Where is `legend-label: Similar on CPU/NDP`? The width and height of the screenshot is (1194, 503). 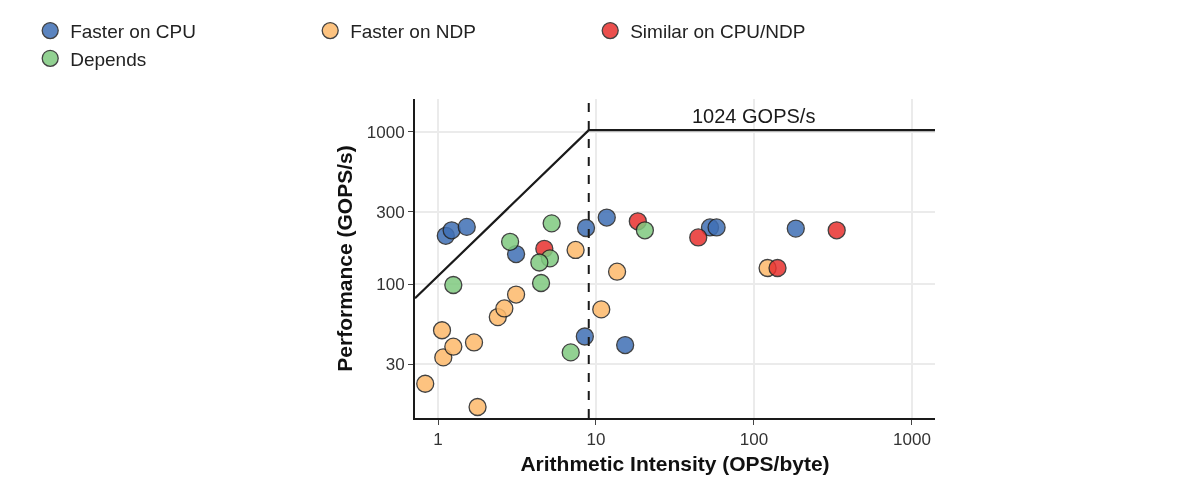 legend-label: Similar on CPU/NDP is located at coordinates (718, 32).